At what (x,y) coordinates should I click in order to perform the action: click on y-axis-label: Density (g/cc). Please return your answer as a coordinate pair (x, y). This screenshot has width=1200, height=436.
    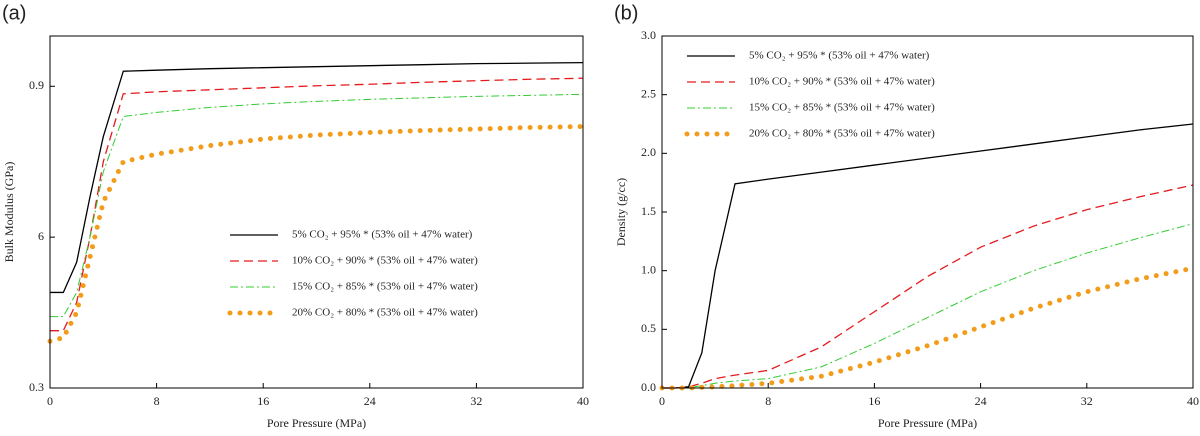
    Looking at the image, I should click on (621, 212).